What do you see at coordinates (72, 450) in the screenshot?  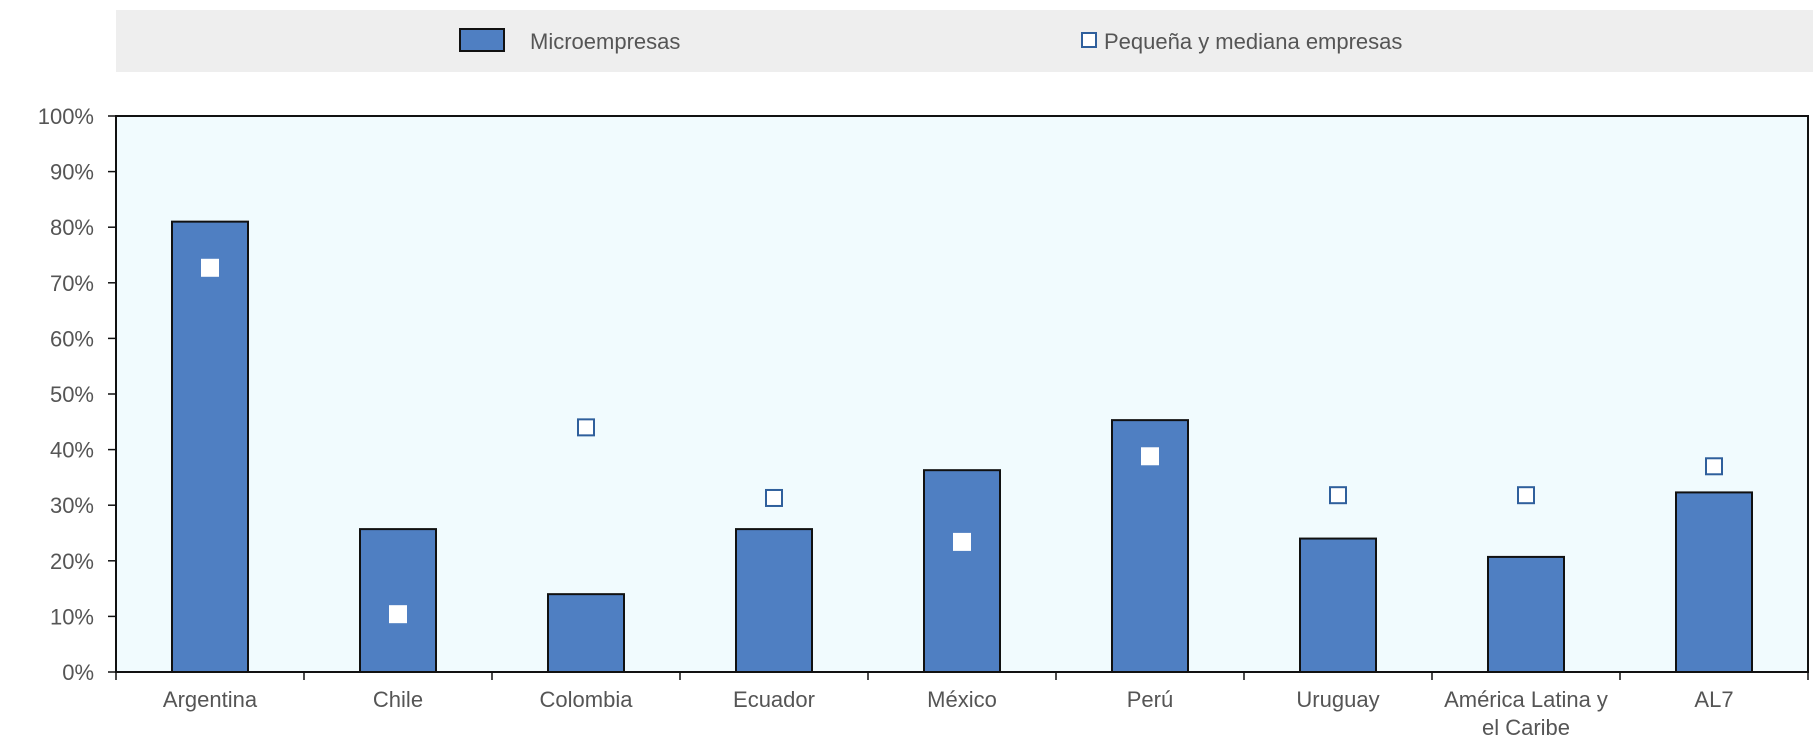 I see `y-tick-label: 40%` at bounding box center [72, 450].